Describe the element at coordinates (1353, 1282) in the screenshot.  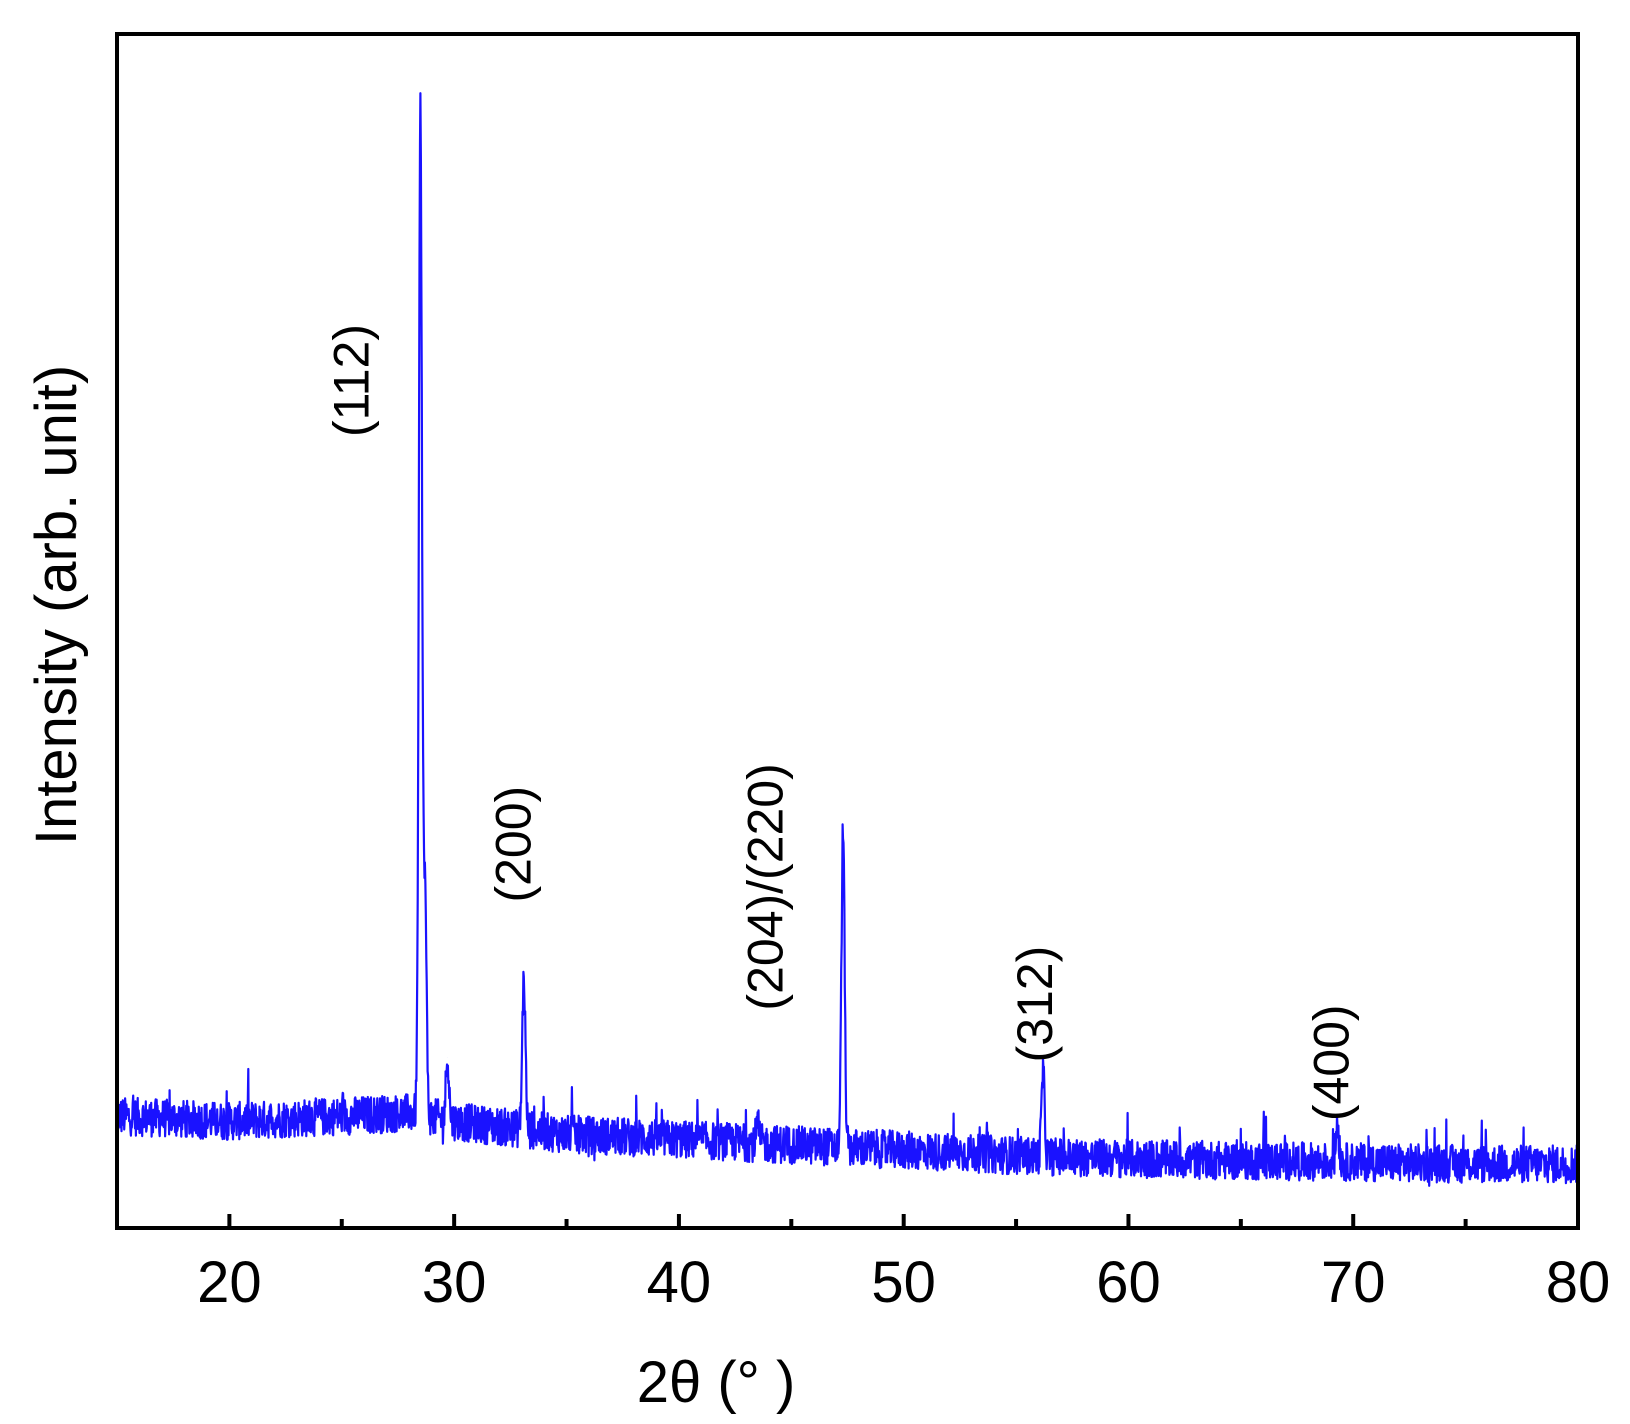
I see `x-tick-label: 70` at that location.